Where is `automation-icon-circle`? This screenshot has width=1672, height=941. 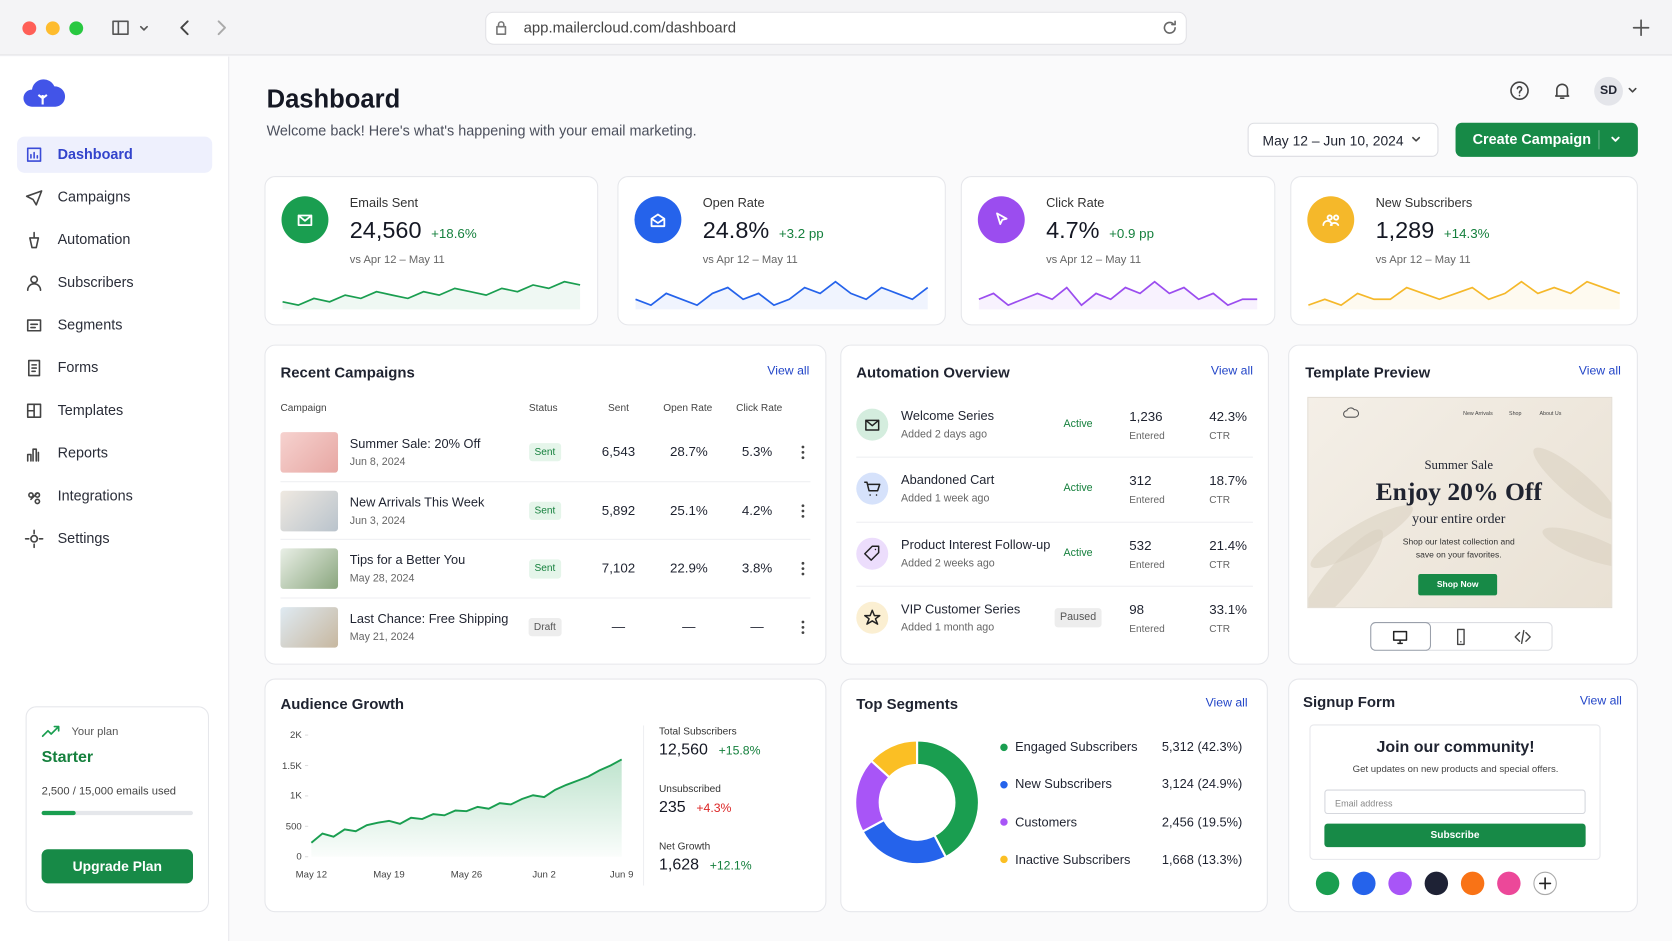
automation-icon-circle is located at coordinates (872, 424).